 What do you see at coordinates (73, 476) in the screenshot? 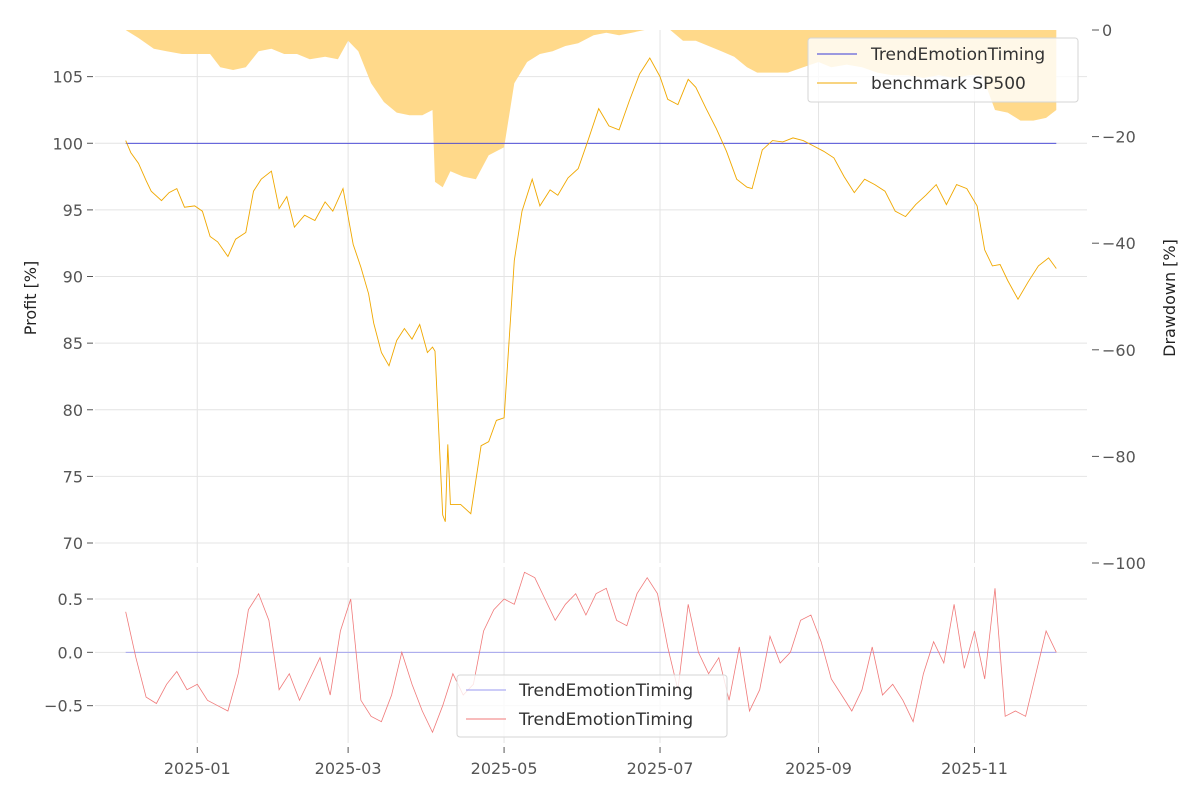
I see `profit-tick-label: 75` at bounding box center [73, 476].